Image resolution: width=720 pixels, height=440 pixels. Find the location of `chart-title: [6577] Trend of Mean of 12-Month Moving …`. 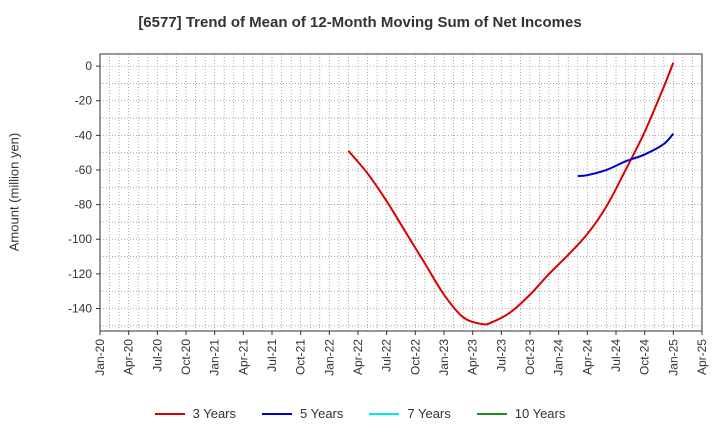

chart-title: [6577] Trend of Mean of 12-Month Moving … is located at coordinates (360, 22).